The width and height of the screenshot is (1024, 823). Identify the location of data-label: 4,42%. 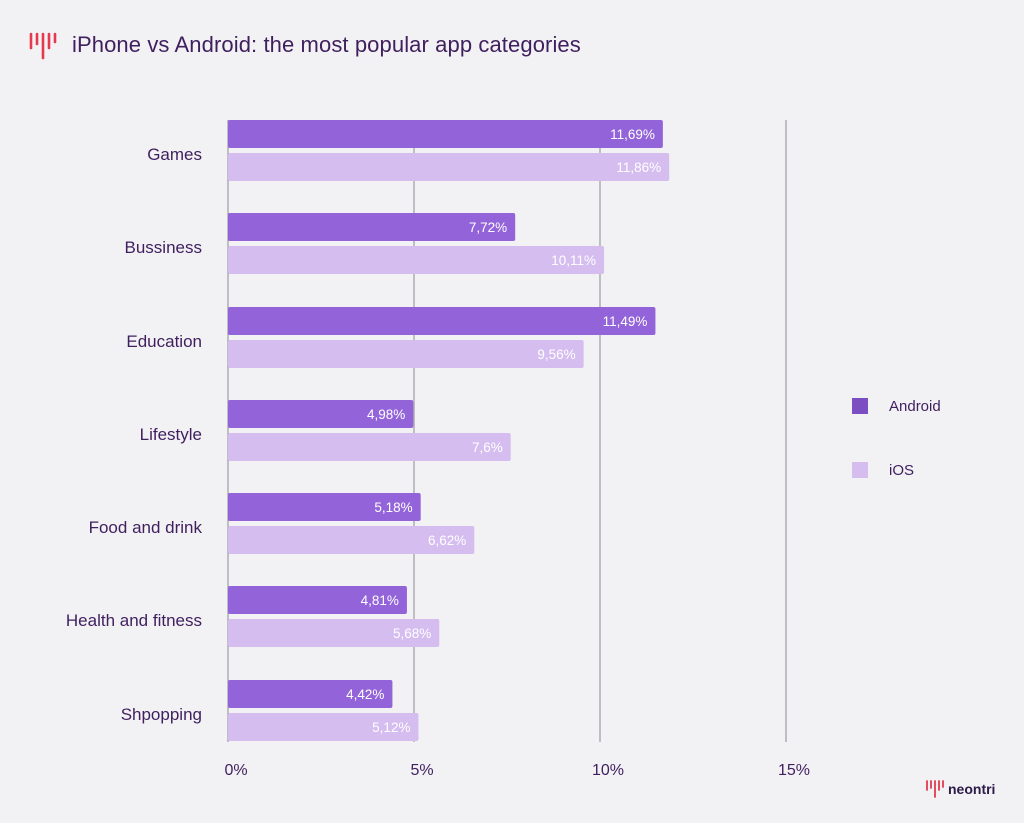
(365, 694).